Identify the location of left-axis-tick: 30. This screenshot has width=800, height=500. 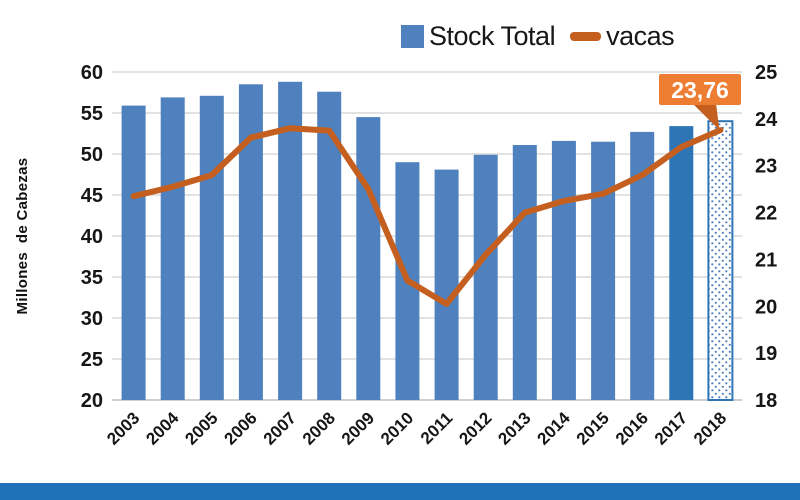
(92, 319).